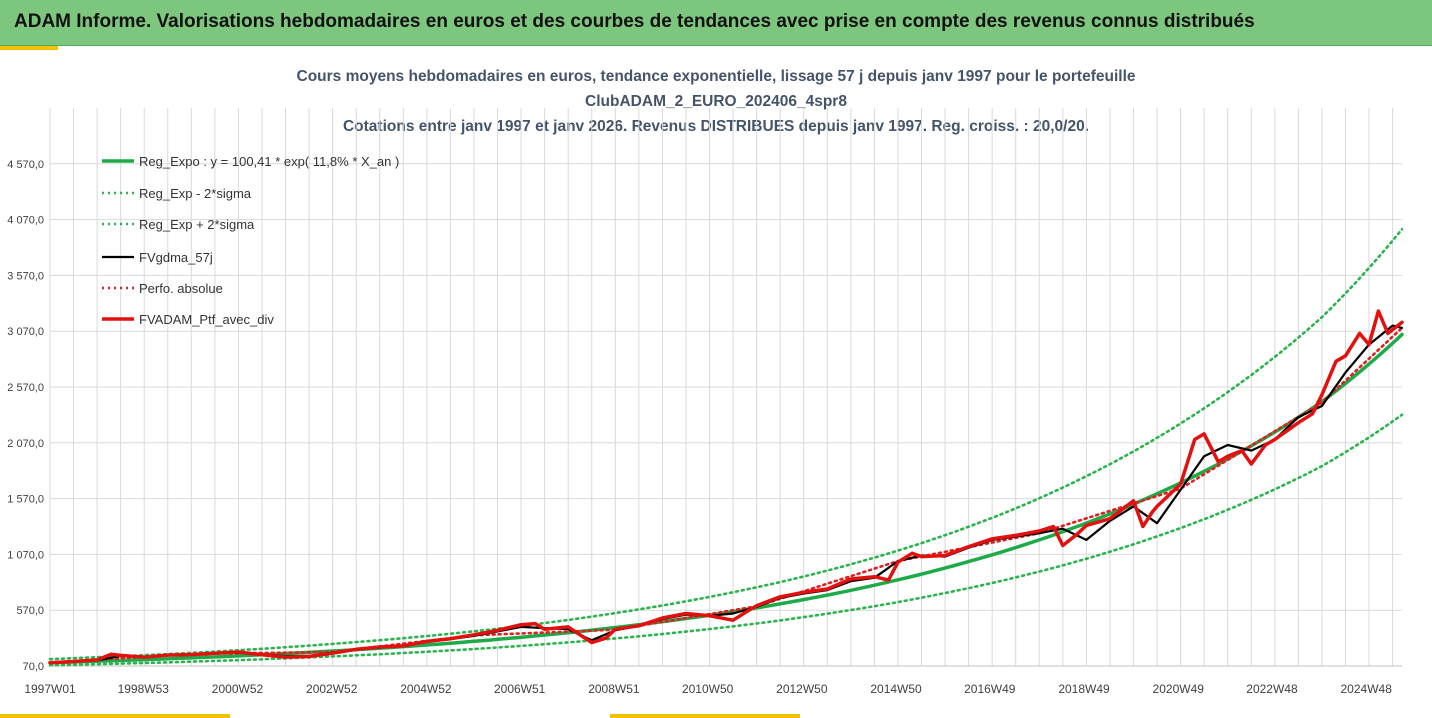  Describe the element at coordinates (25, 500) in the screenshot. I see `y-tick-label: 1 570,0` at that location.